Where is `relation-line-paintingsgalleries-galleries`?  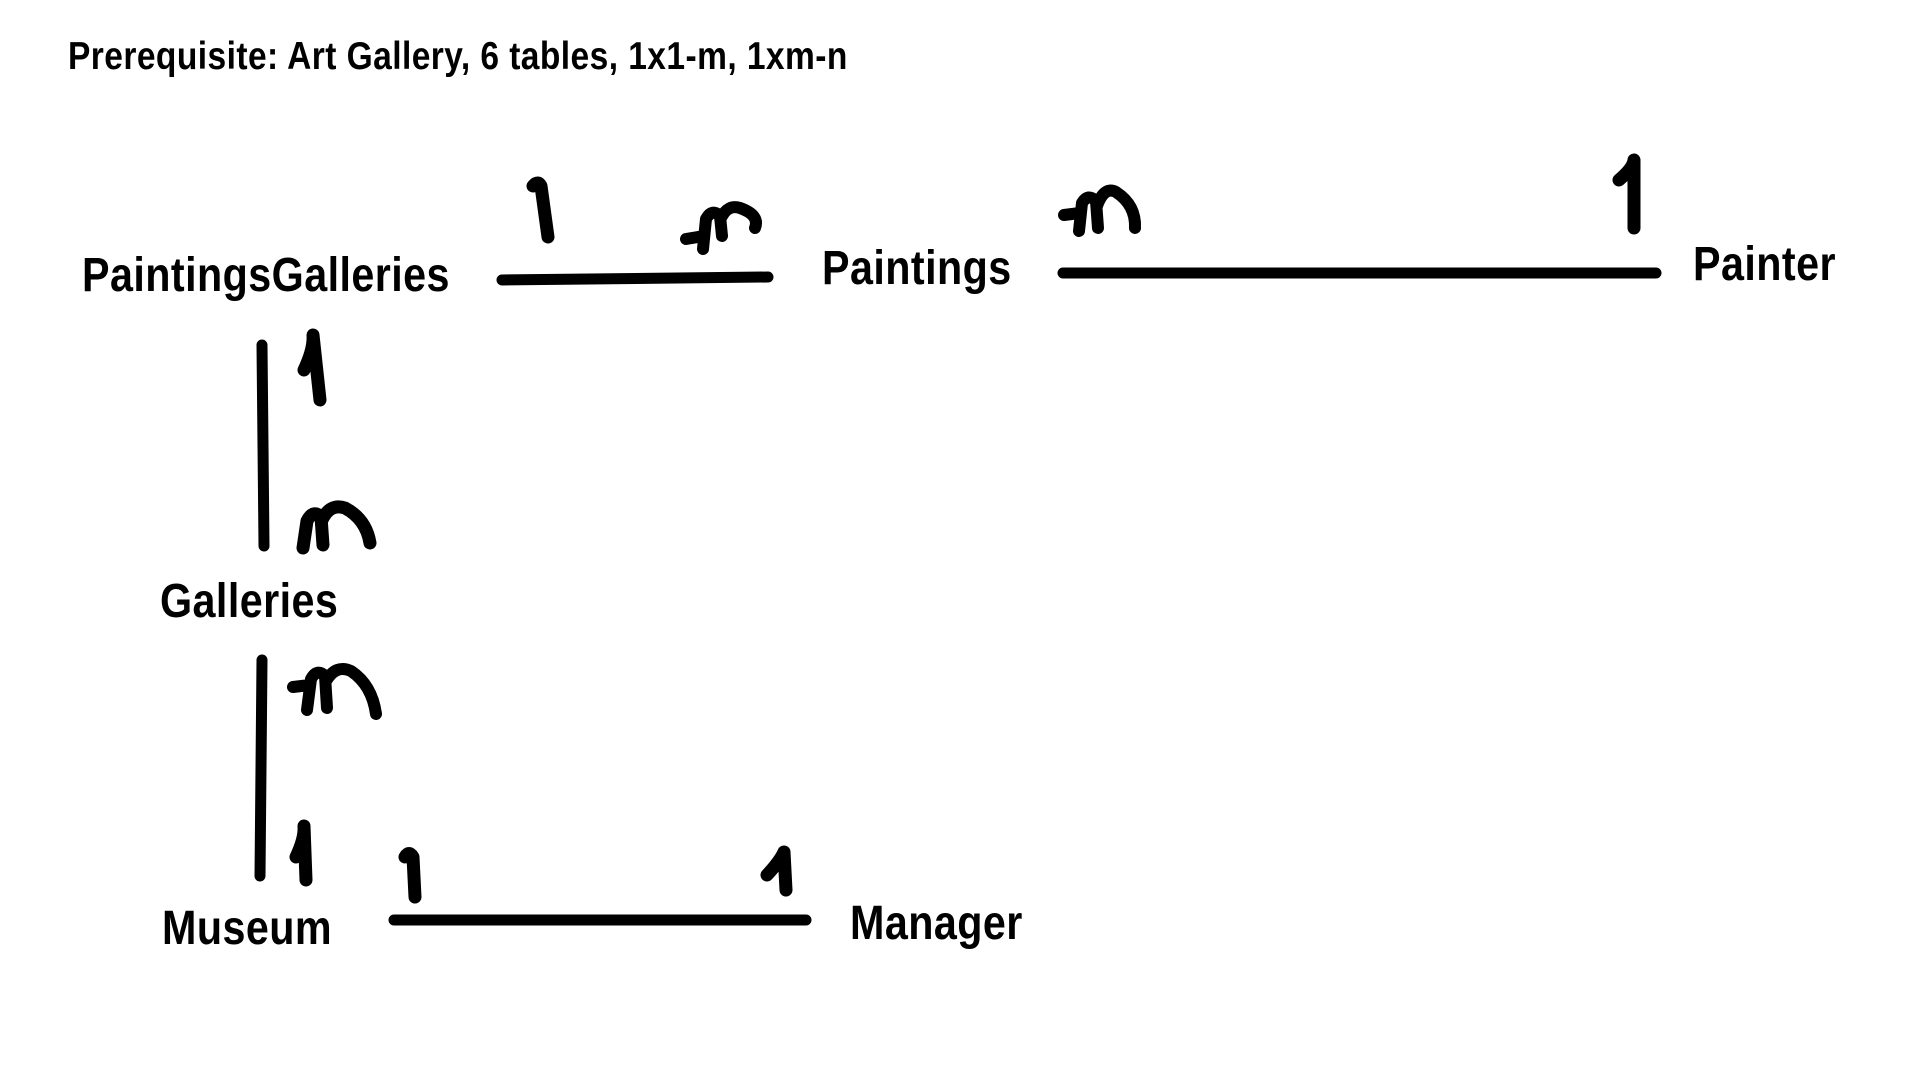
relation-line-paintingsgalleries-galleries is located at coordinates (263, 445).